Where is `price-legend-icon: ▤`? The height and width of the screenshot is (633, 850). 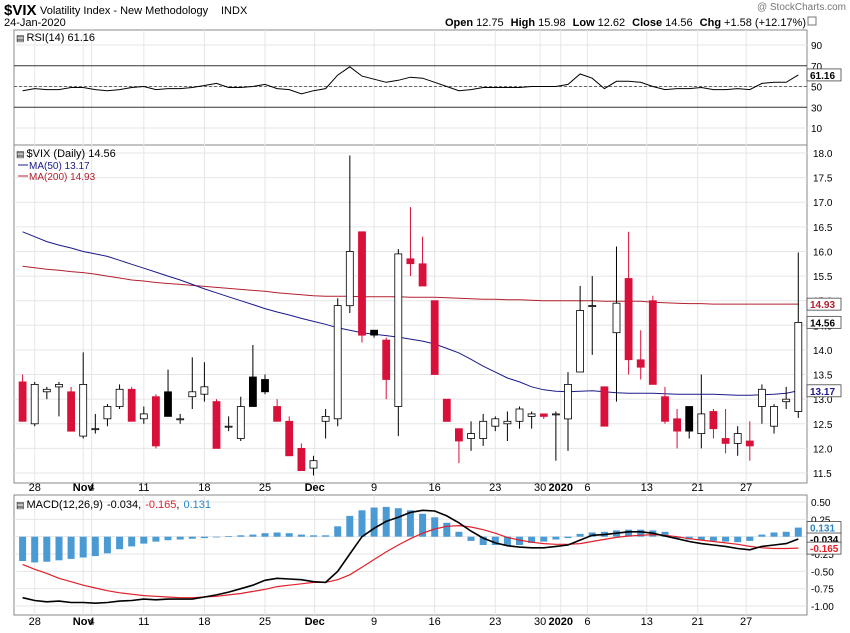
price-legend-icon: ▤ is located at coordinates (20, 154).